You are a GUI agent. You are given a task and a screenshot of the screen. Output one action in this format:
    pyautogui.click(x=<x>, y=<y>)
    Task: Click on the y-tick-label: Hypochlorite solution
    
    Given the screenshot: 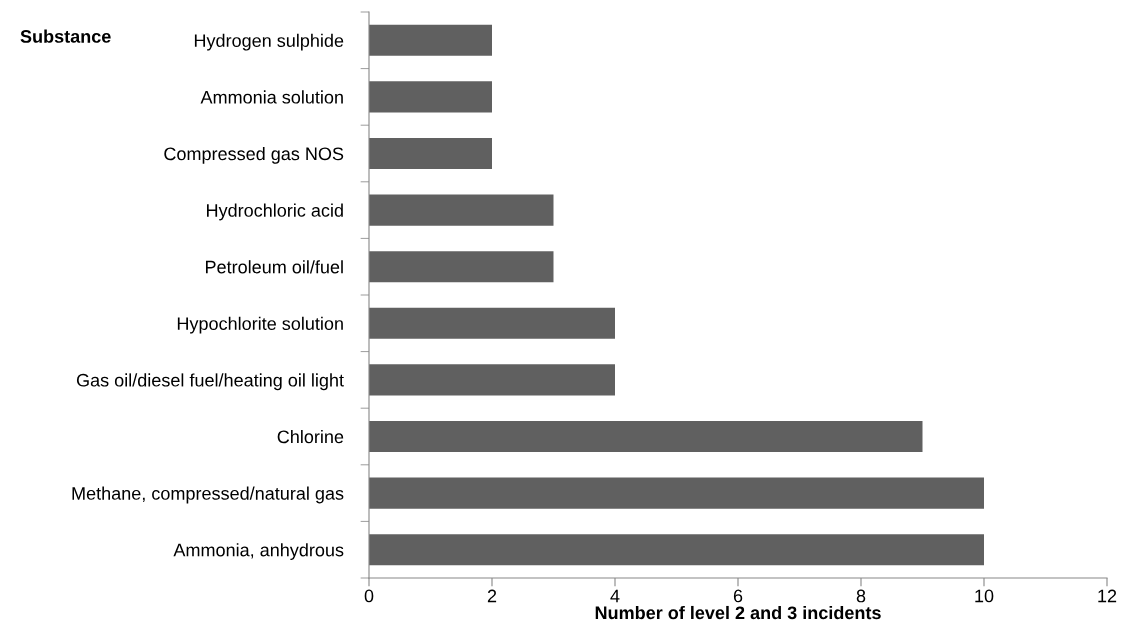 What is the action you would take?
    pyautogui.click(x=260, y=325)
    